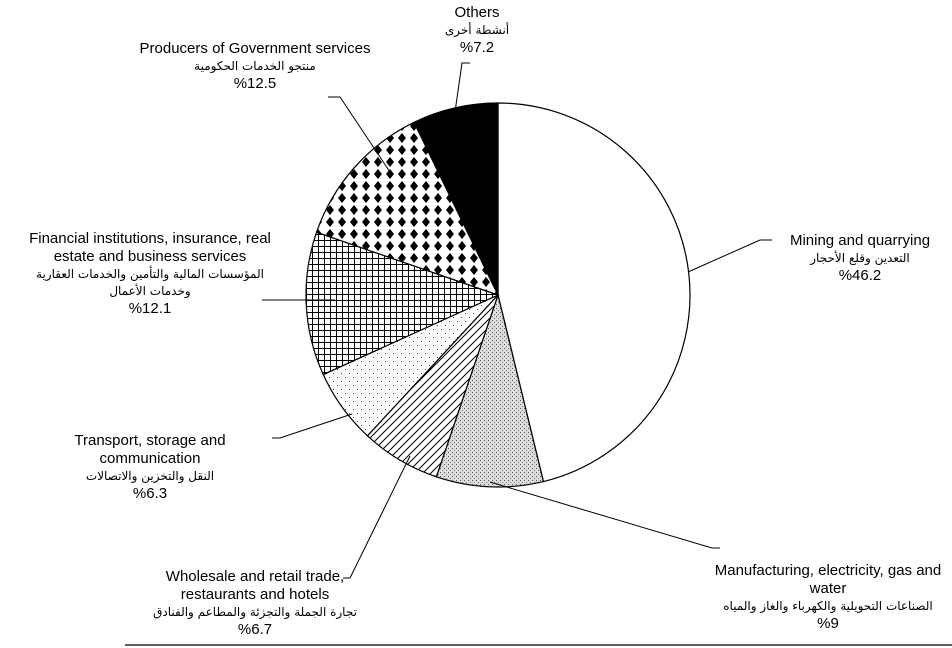 The image size is (952, 648). Describe the element at coordinates (150, 308) in the screenshot. I see `label-value: %12.1` at that location.